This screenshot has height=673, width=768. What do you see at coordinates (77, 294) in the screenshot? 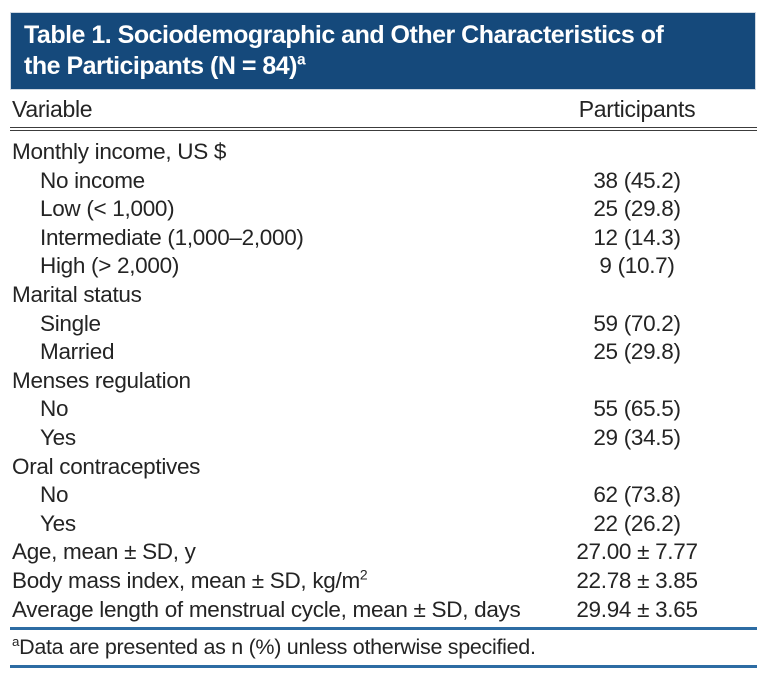
I see `row-label-text: Marital status` at bounding box center [77, 294].